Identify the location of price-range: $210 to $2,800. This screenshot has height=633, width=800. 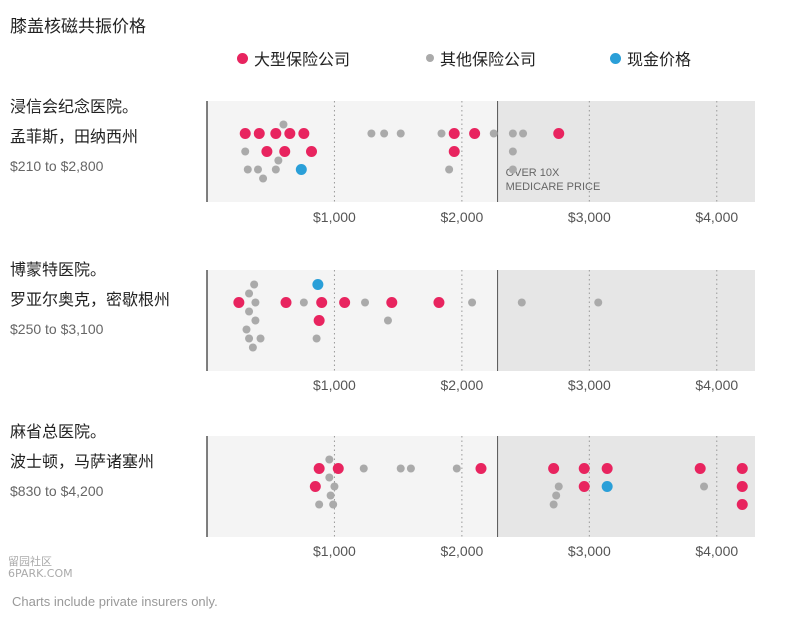
(57, 166).